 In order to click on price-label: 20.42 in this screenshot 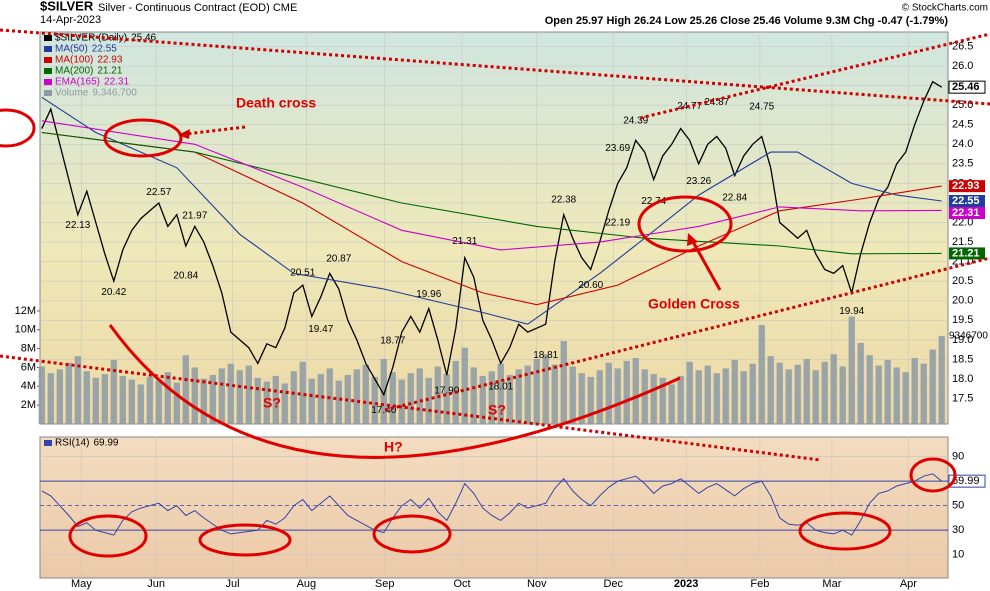, I will do `click(113, 292)`.